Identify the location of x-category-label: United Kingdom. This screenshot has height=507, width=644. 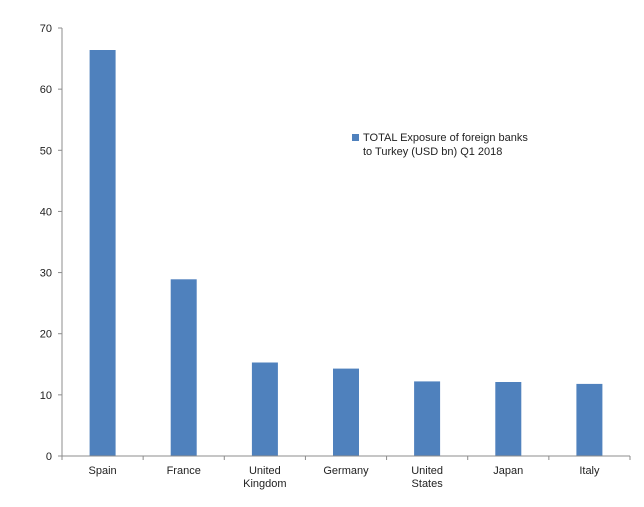
(264, 477).